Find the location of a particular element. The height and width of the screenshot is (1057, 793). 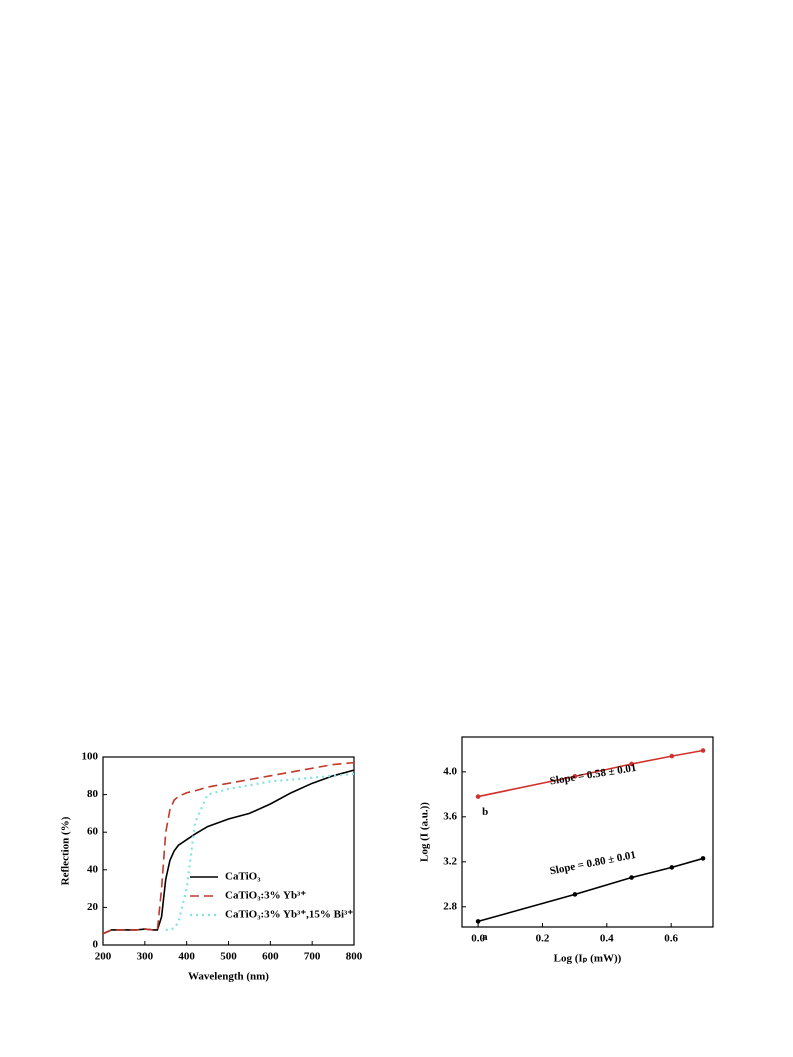

y-tick-label: 2.8 is located at coordinates (450, 906).